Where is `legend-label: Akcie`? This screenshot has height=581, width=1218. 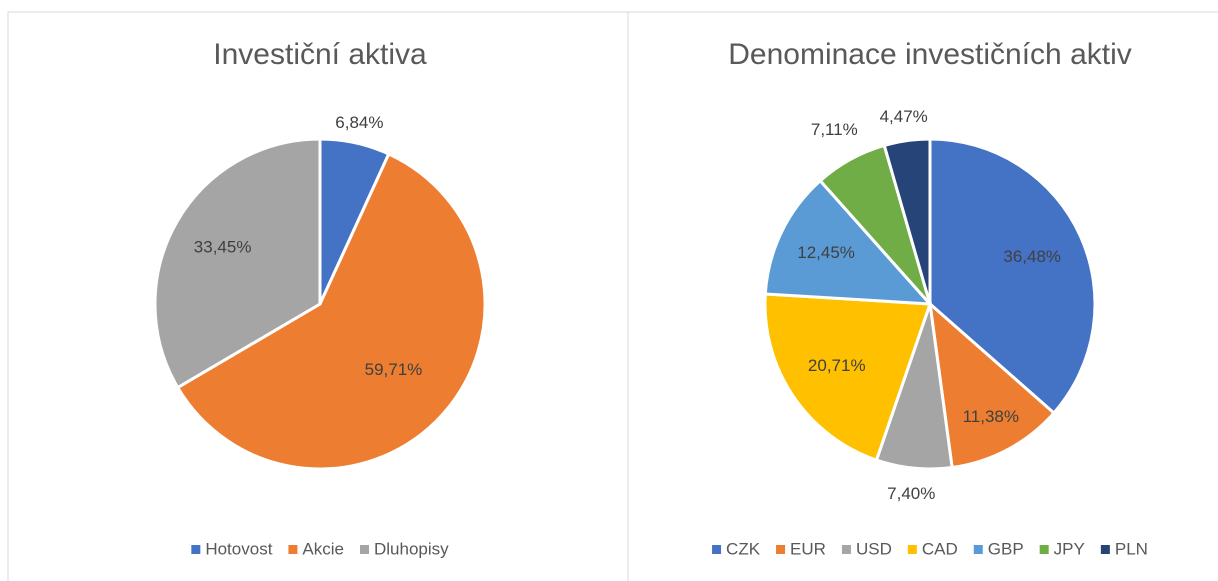 legend-label: Akcie is located at coordinates (323, 548).